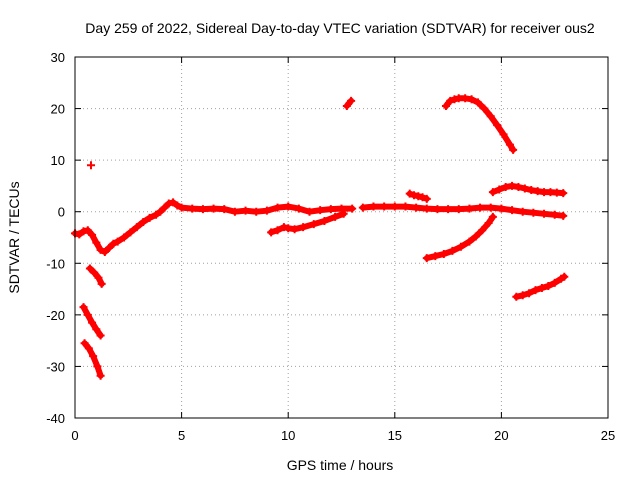 The height and width of the screenshot is (480, 640). Describe the element at coordinates (55, 263) in the screenshot. I see `y-tick-label: -10` at that location.